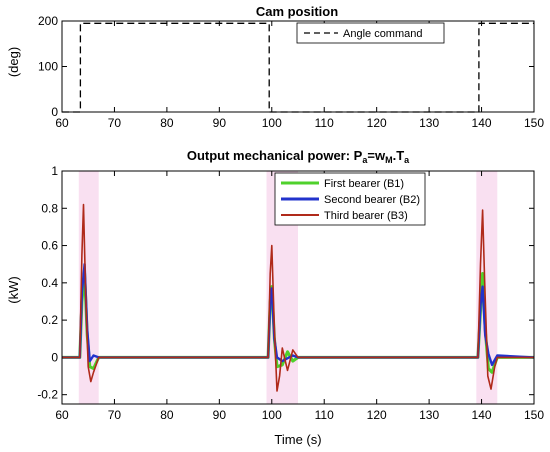 The width and height of the screenshot is (550, 452). I want to click on y-tick-label: 0.2, so click(49, 320).